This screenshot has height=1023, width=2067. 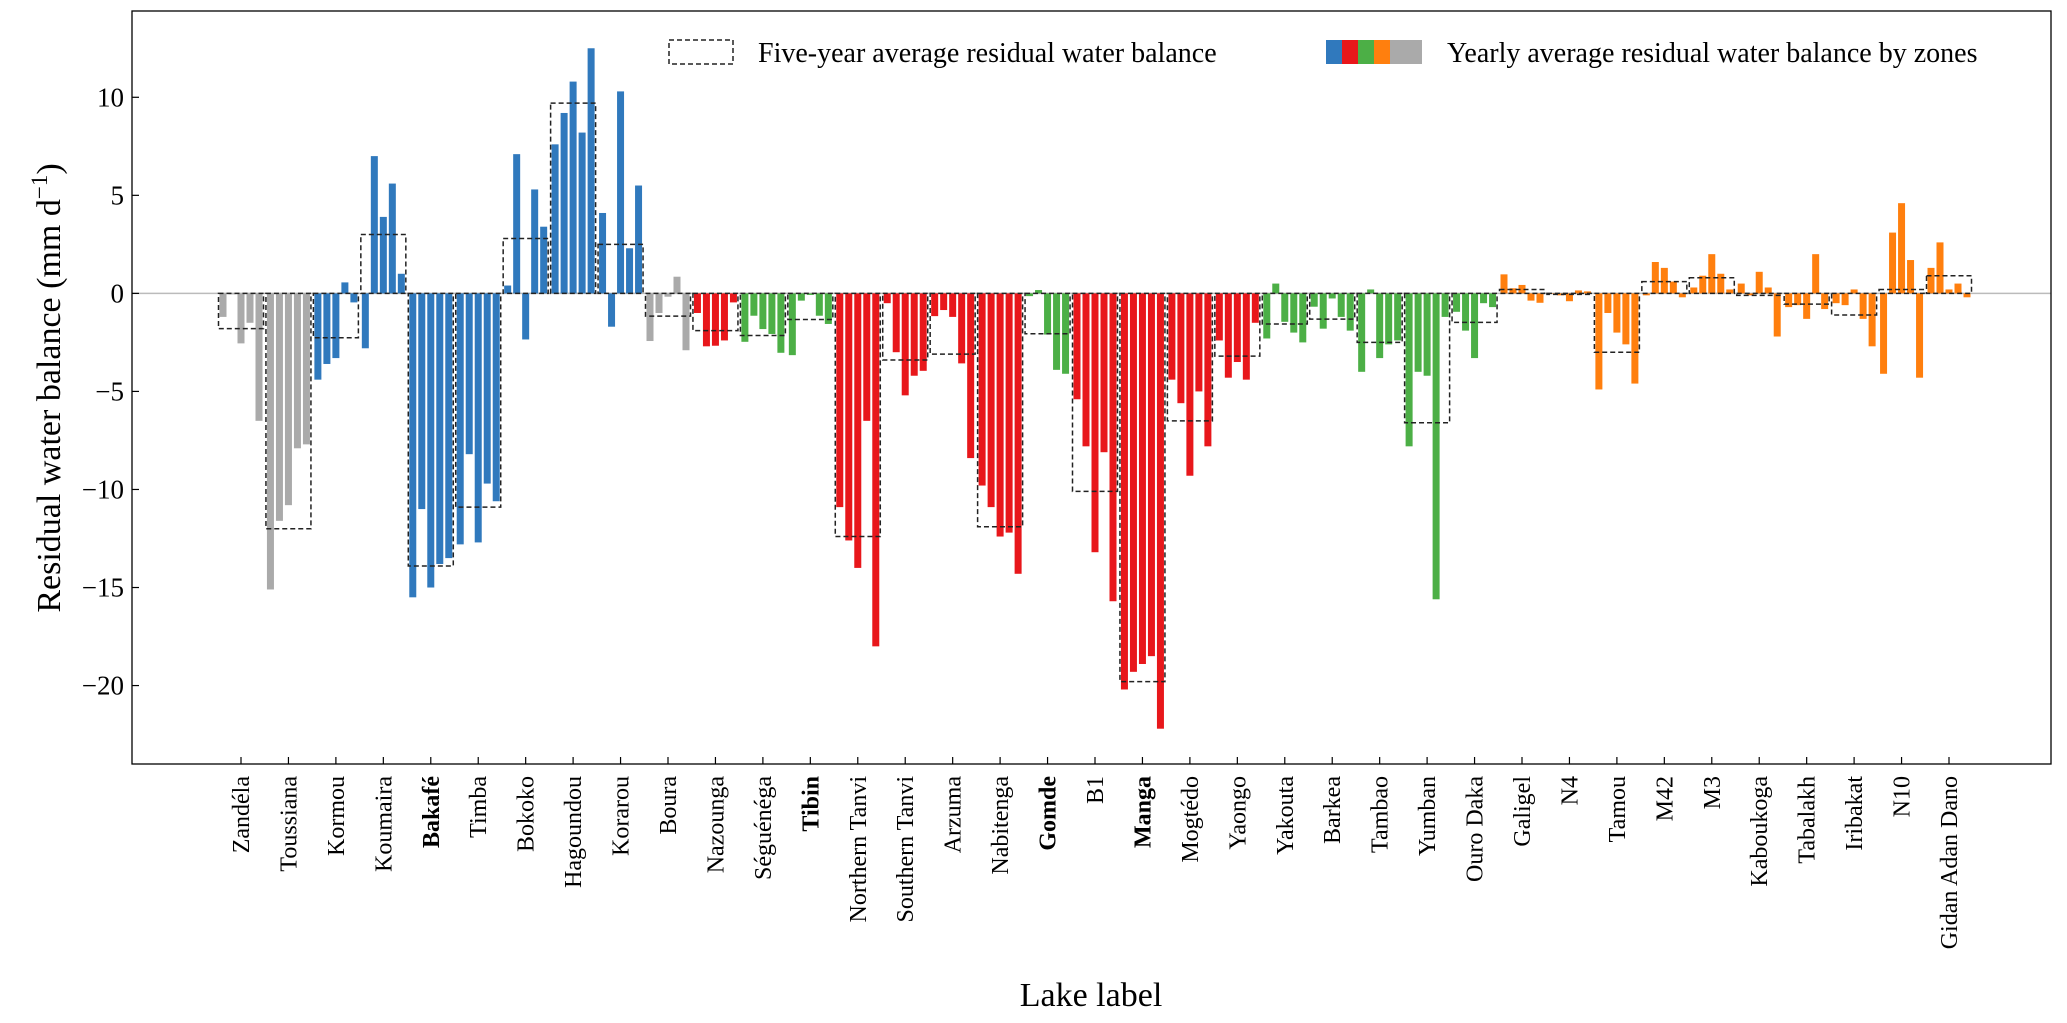 I want to click on x-tick-label: Galigel, so click(x=1523, y=811).